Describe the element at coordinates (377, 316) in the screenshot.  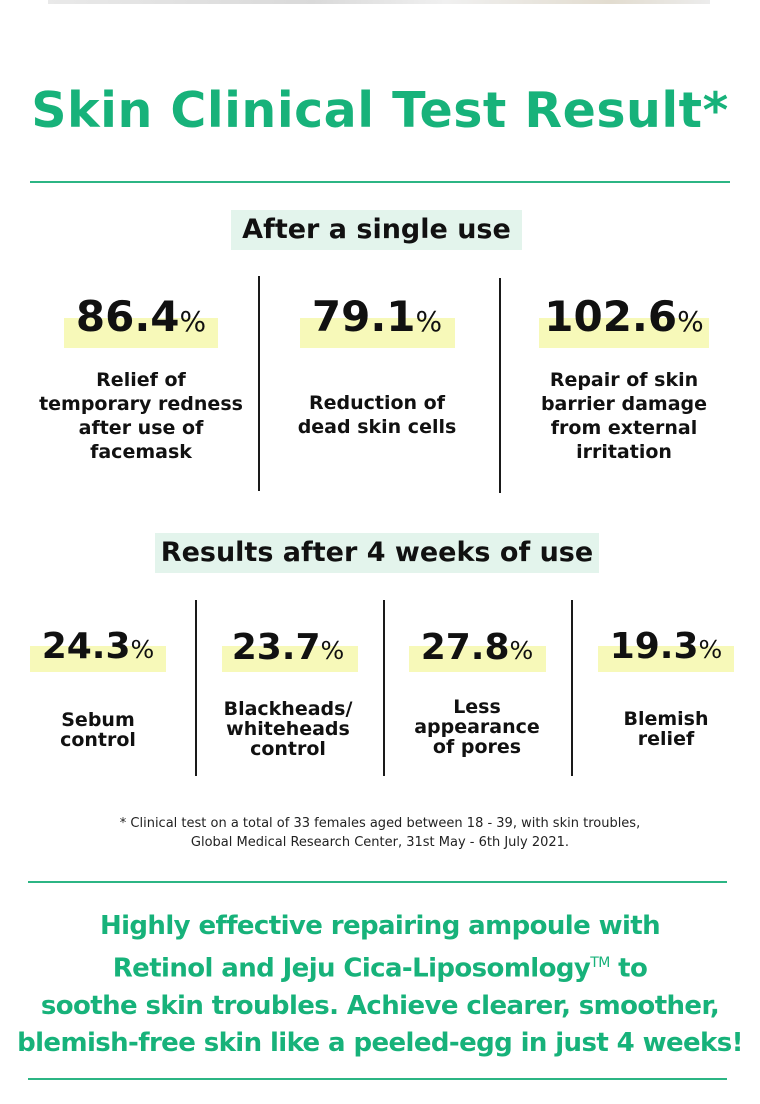
I see `stat-value: 79.1%` at that location.